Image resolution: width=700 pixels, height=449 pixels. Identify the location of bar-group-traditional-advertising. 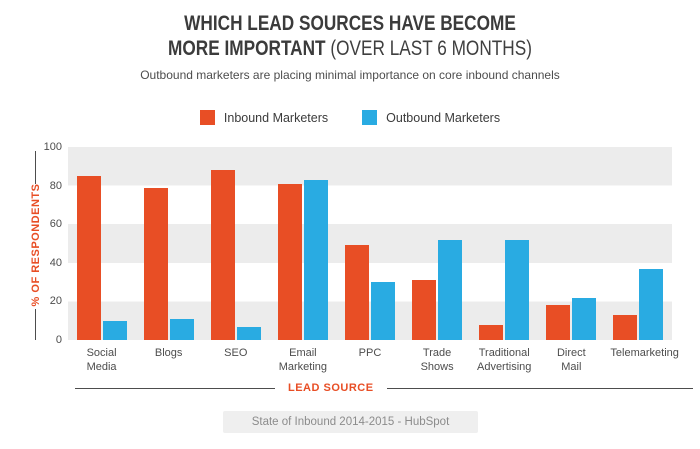
(504, 243).